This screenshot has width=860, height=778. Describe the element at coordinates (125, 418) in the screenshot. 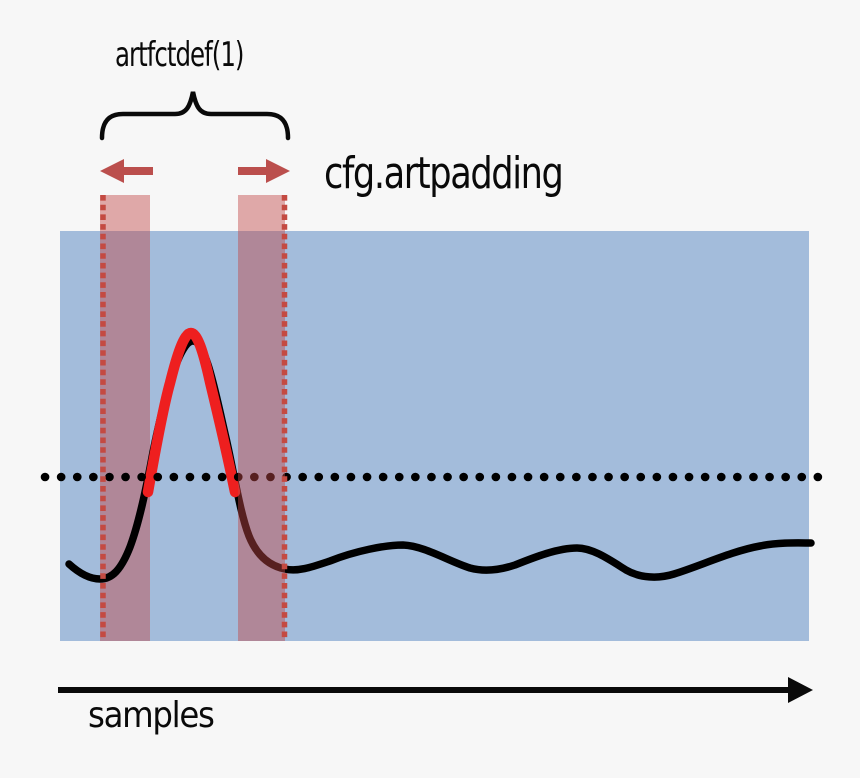

I see `padding-band-left` at that location.